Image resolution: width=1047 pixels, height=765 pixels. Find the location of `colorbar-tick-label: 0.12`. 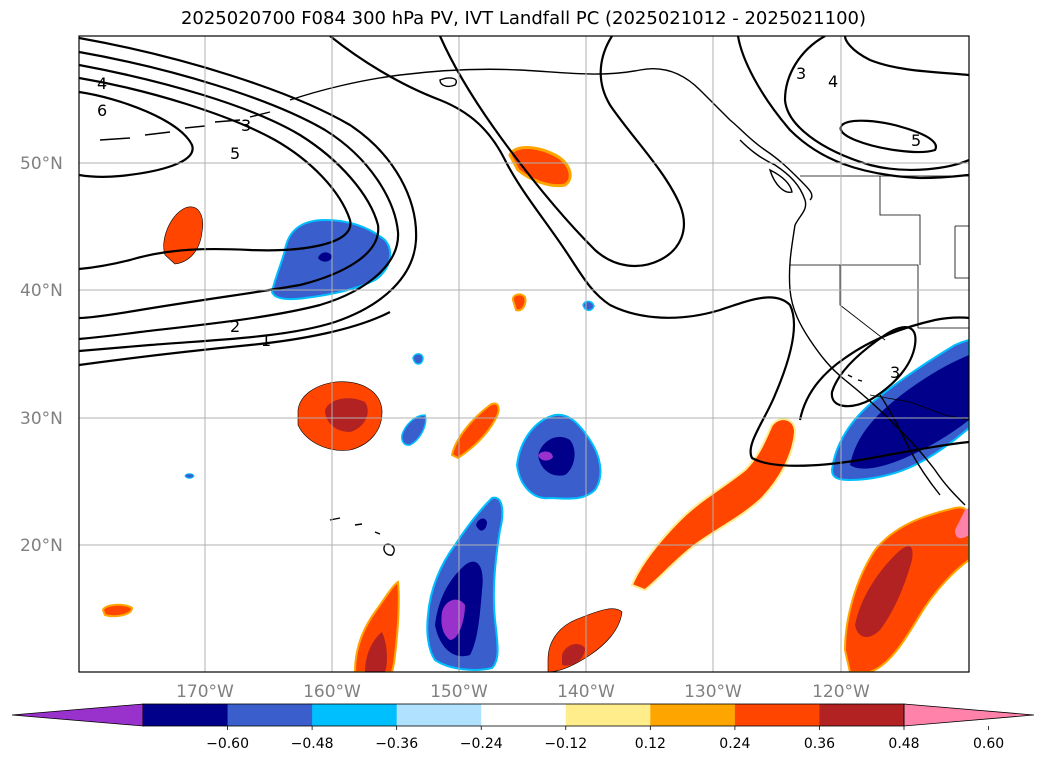

colorbar-tick-label: 0.12 is located at coordinates (650, 744).